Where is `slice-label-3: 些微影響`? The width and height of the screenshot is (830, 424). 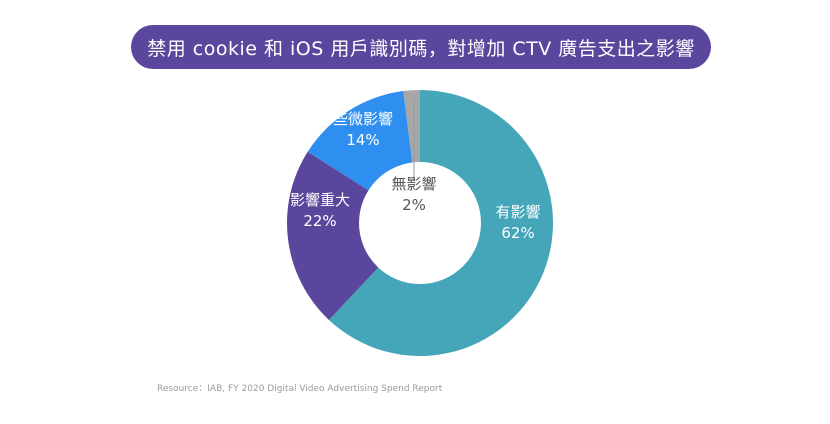 slice-label-3: 些微影響 is located at coordinates (363, 119).